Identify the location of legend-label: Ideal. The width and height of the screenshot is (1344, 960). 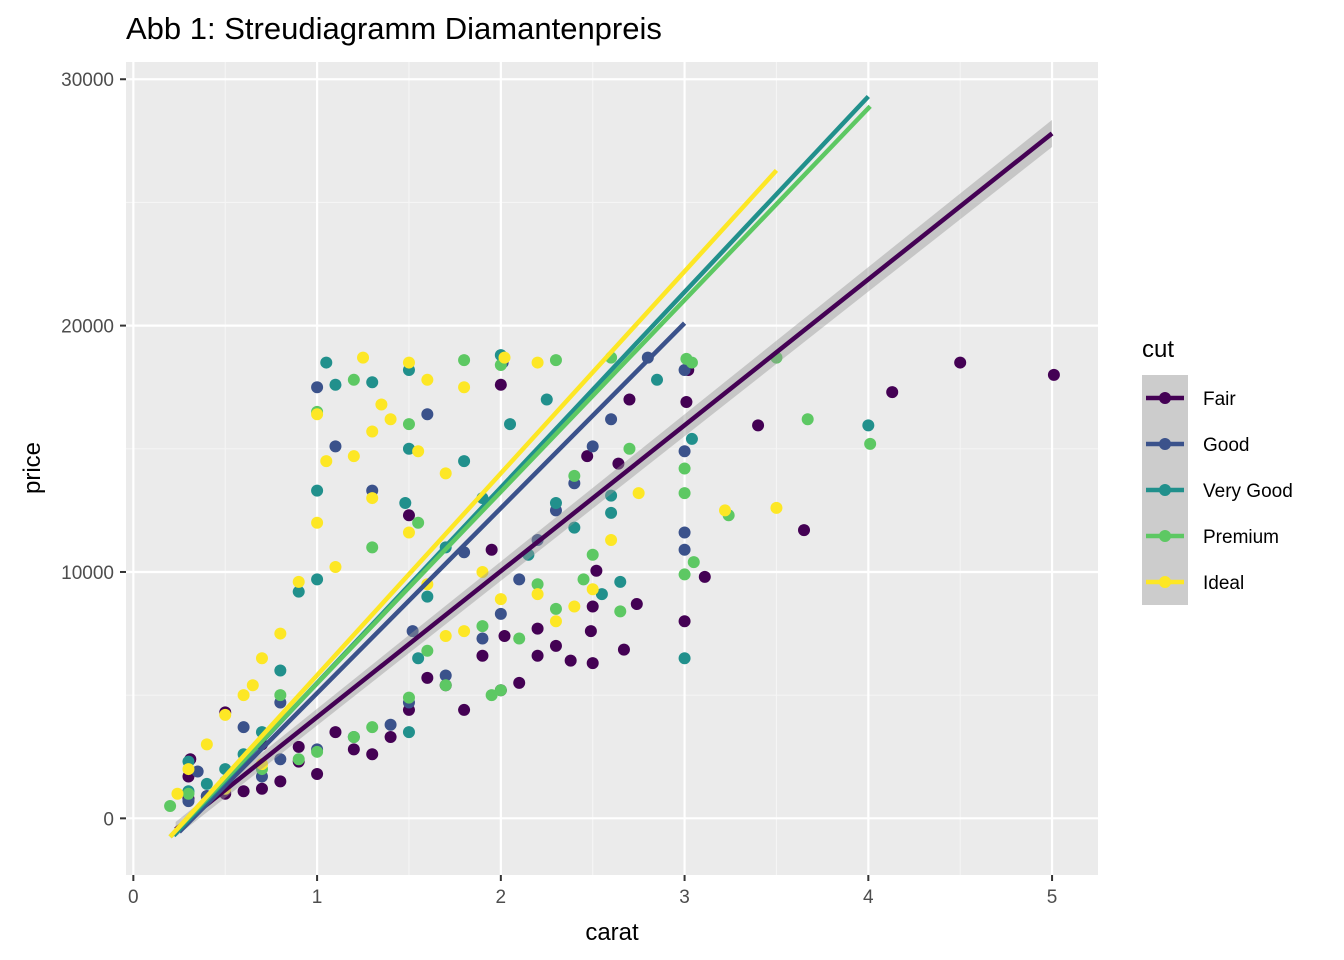
(1223, 583).